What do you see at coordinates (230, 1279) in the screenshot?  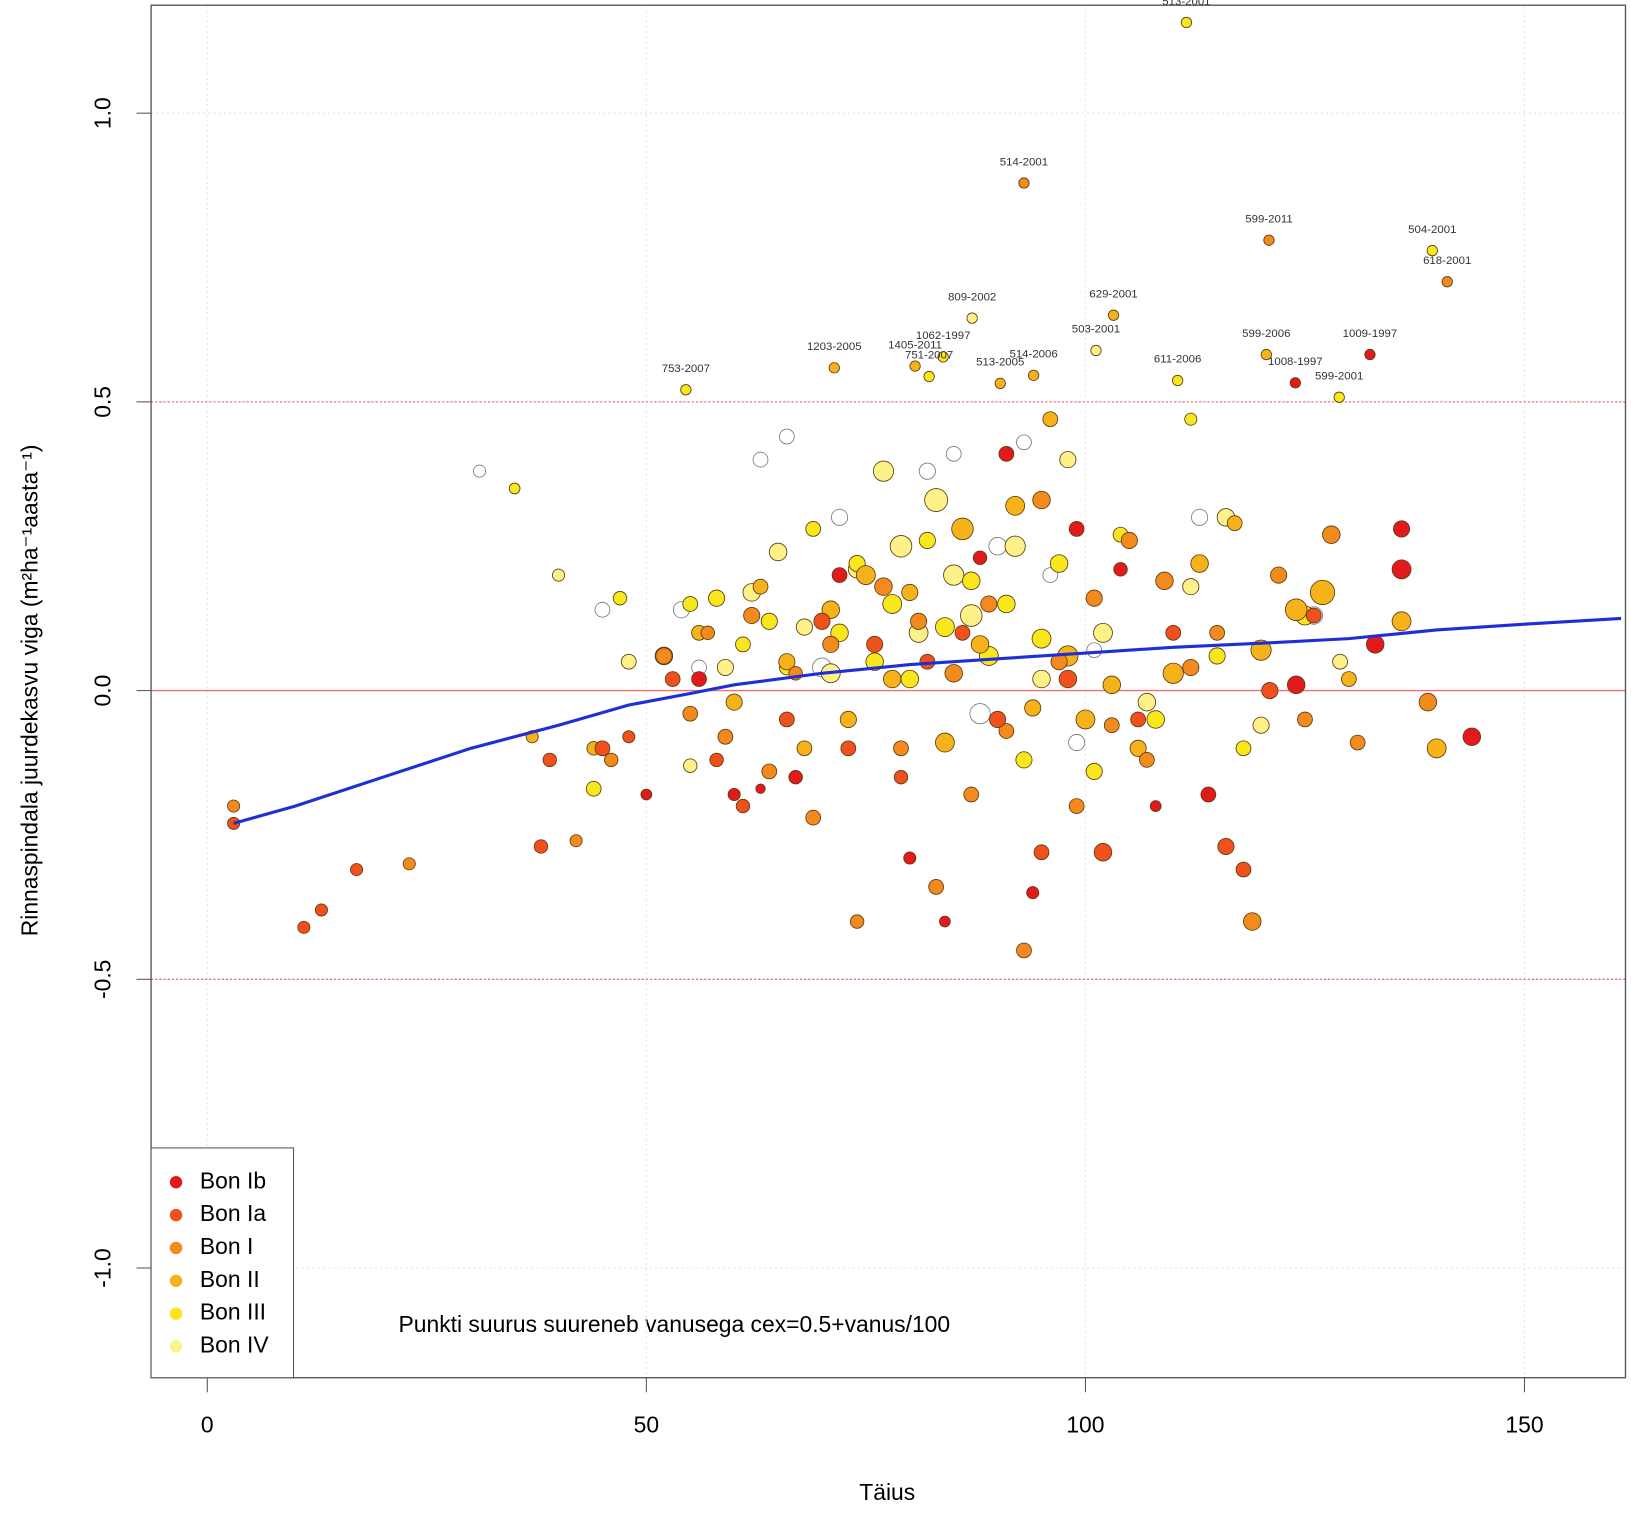 I see `legend-label: Bon II` at bounding box center [230, 1279].